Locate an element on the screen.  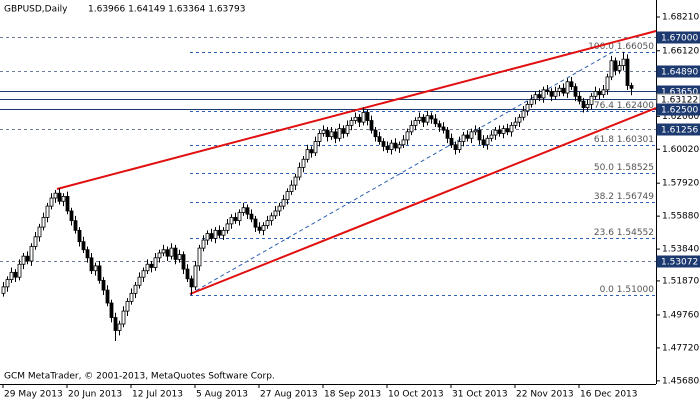
y-tick-label: 1.45680 is located at coordinates (680, 381).